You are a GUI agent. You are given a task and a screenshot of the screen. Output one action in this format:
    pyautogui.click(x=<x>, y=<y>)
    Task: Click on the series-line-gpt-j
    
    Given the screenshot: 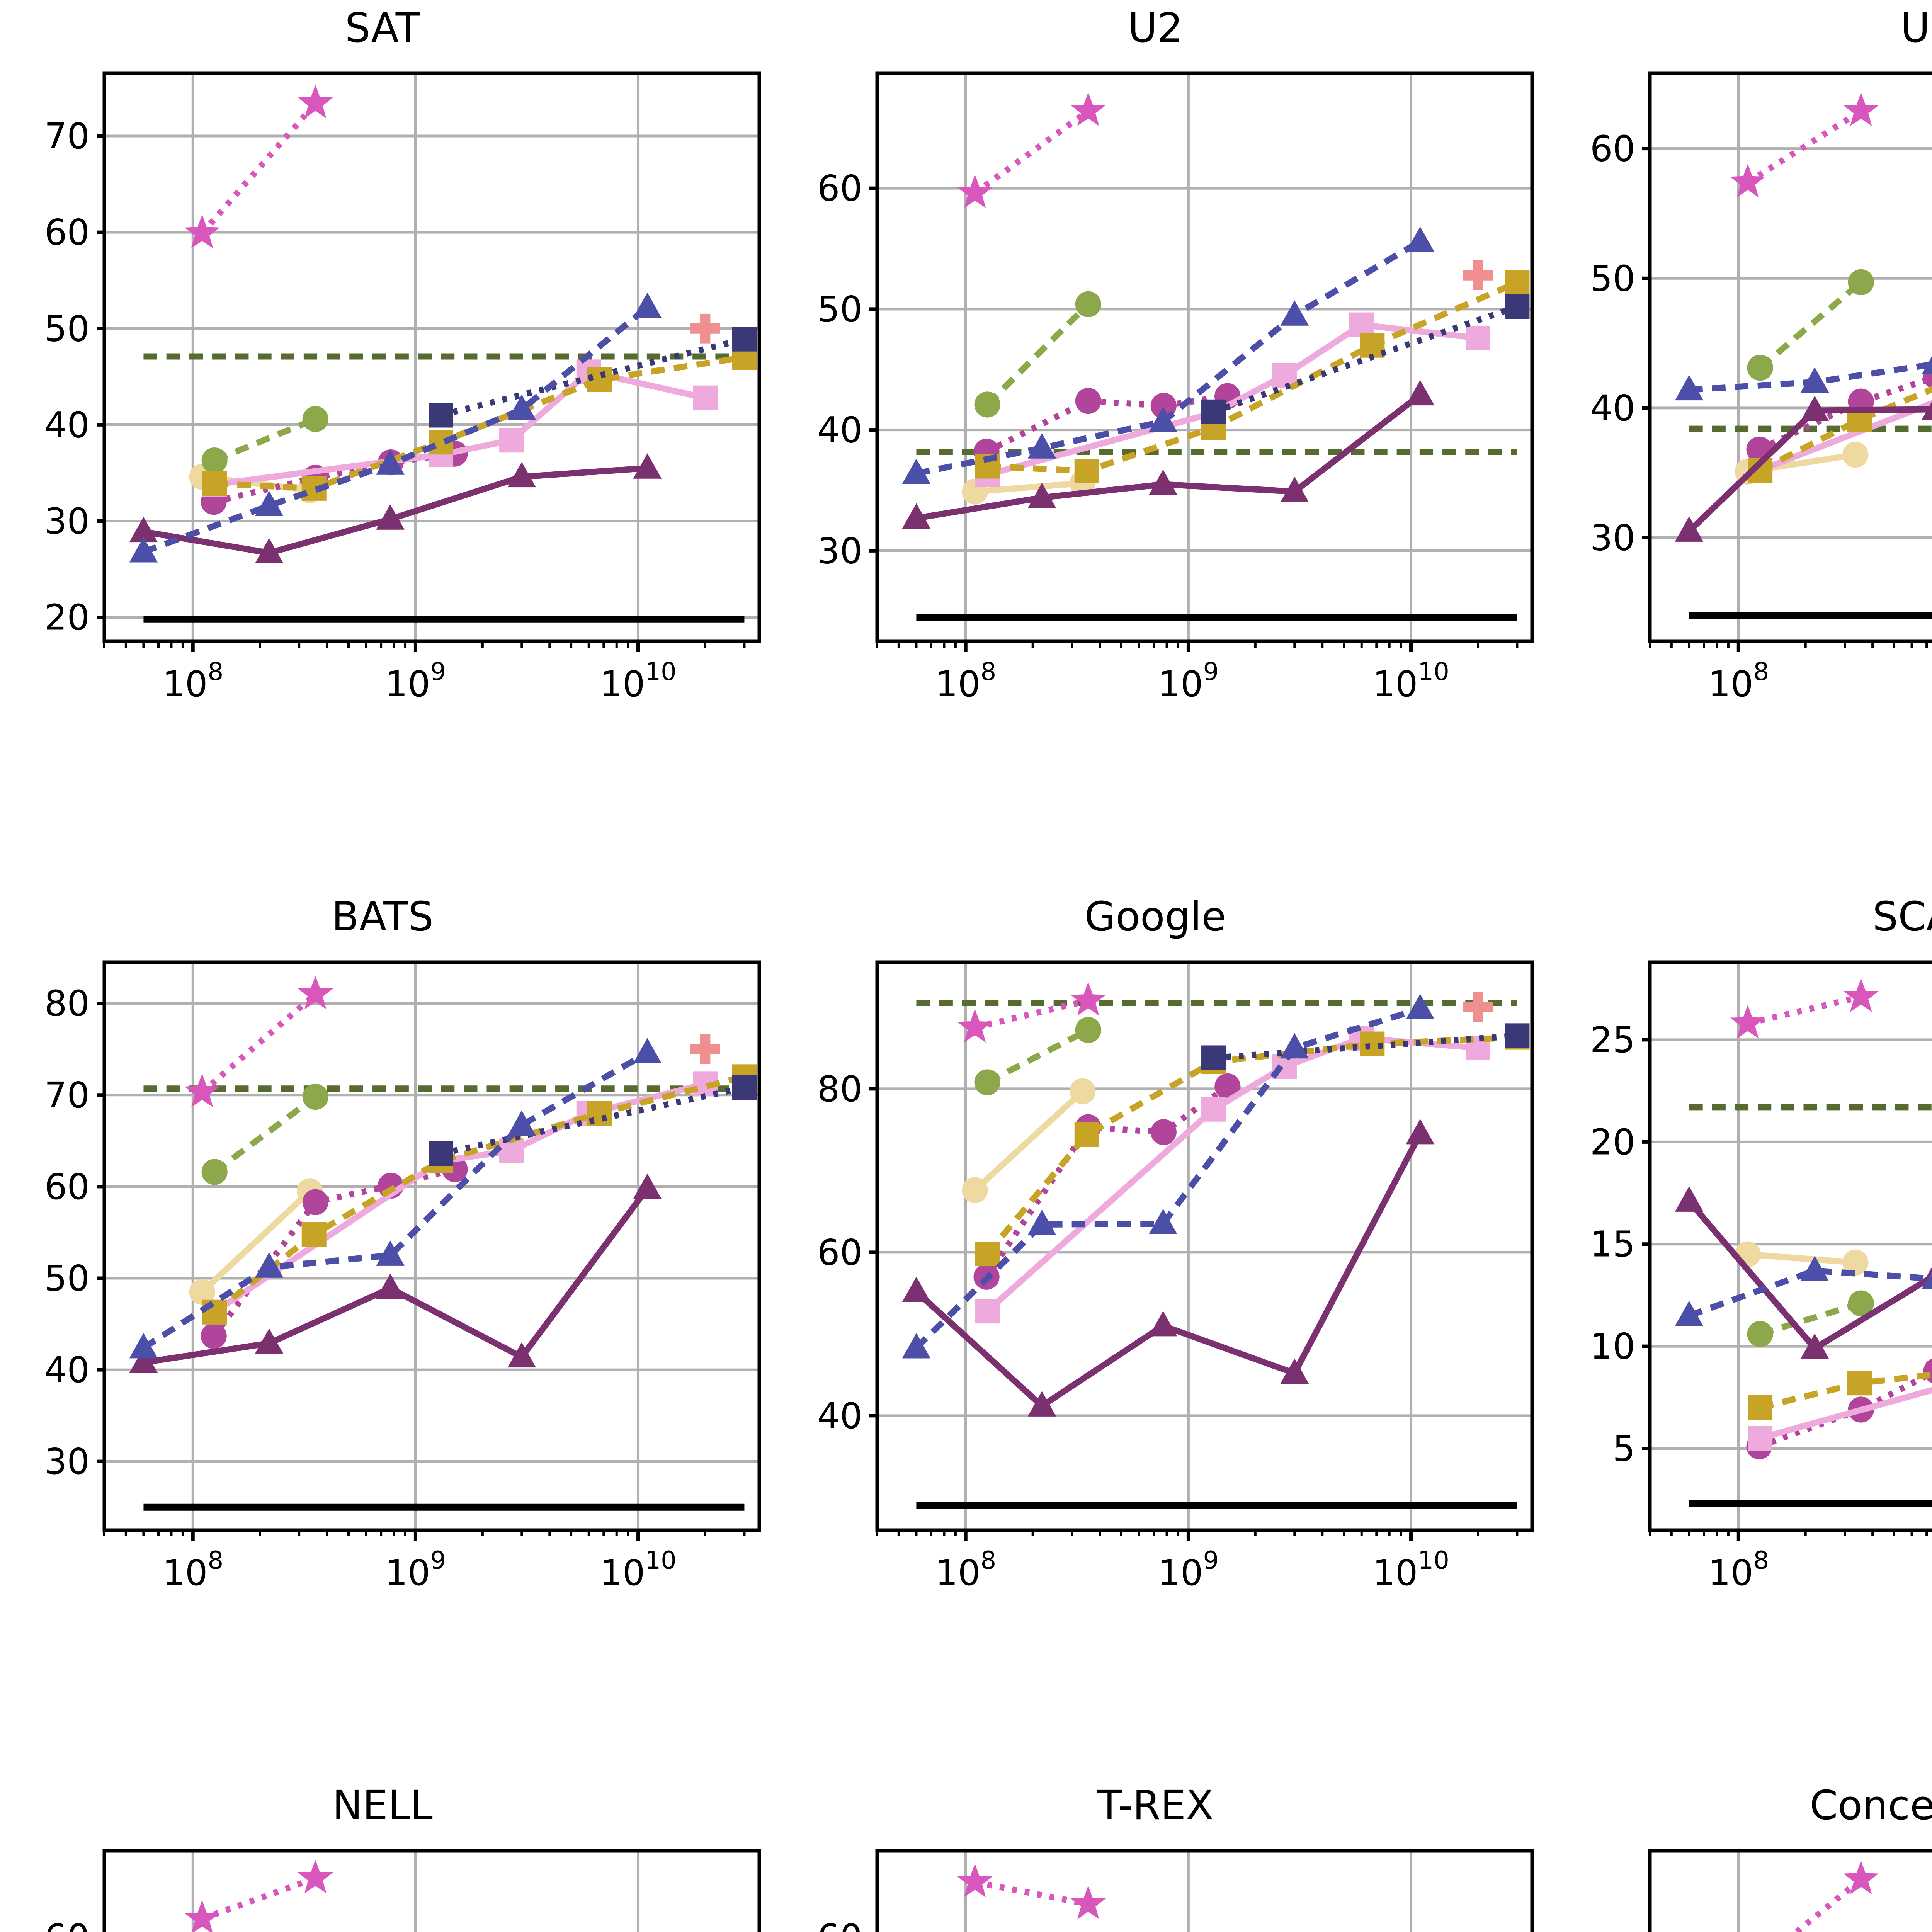 What is the action you would take?
    pyautogui.click(x=1845, y=1414)
    